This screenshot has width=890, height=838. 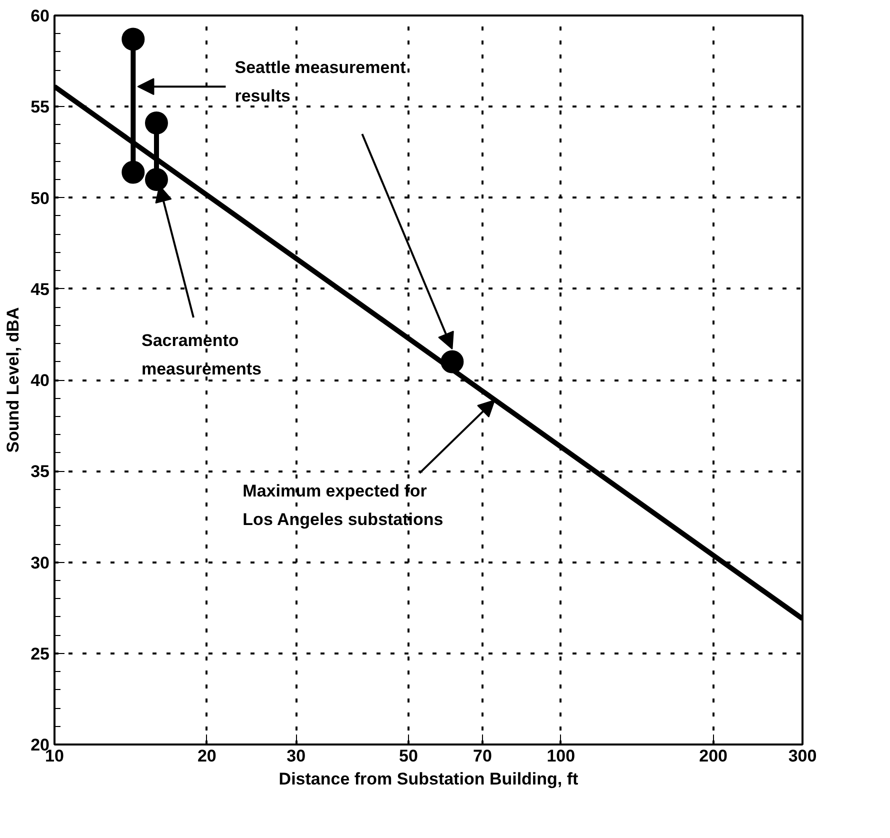 I want to click on x-axis-title: Distance from Substation Building, ft, so click(x=428, y=779).